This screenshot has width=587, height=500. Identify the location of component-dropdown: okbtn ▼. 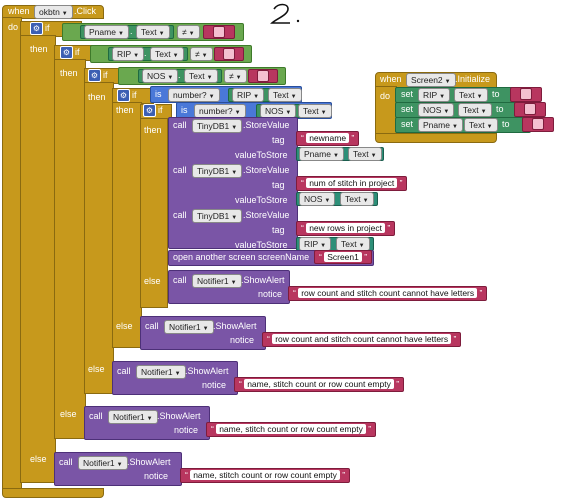
(53, 12).